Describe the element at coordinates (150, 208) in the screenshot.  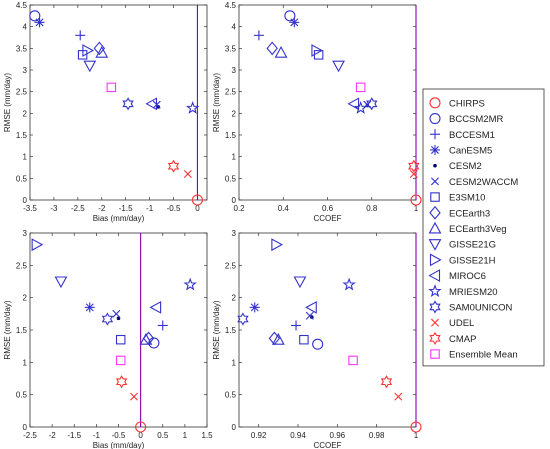
I see `x-tick-label: -1` at that location.